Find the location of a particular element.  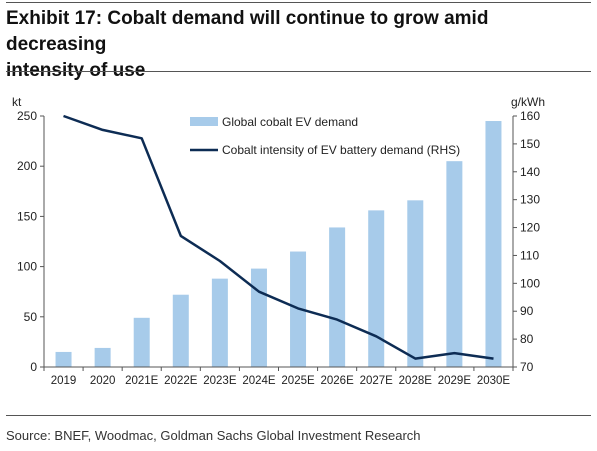

bar-2029E is located at coordinates (454, 264).